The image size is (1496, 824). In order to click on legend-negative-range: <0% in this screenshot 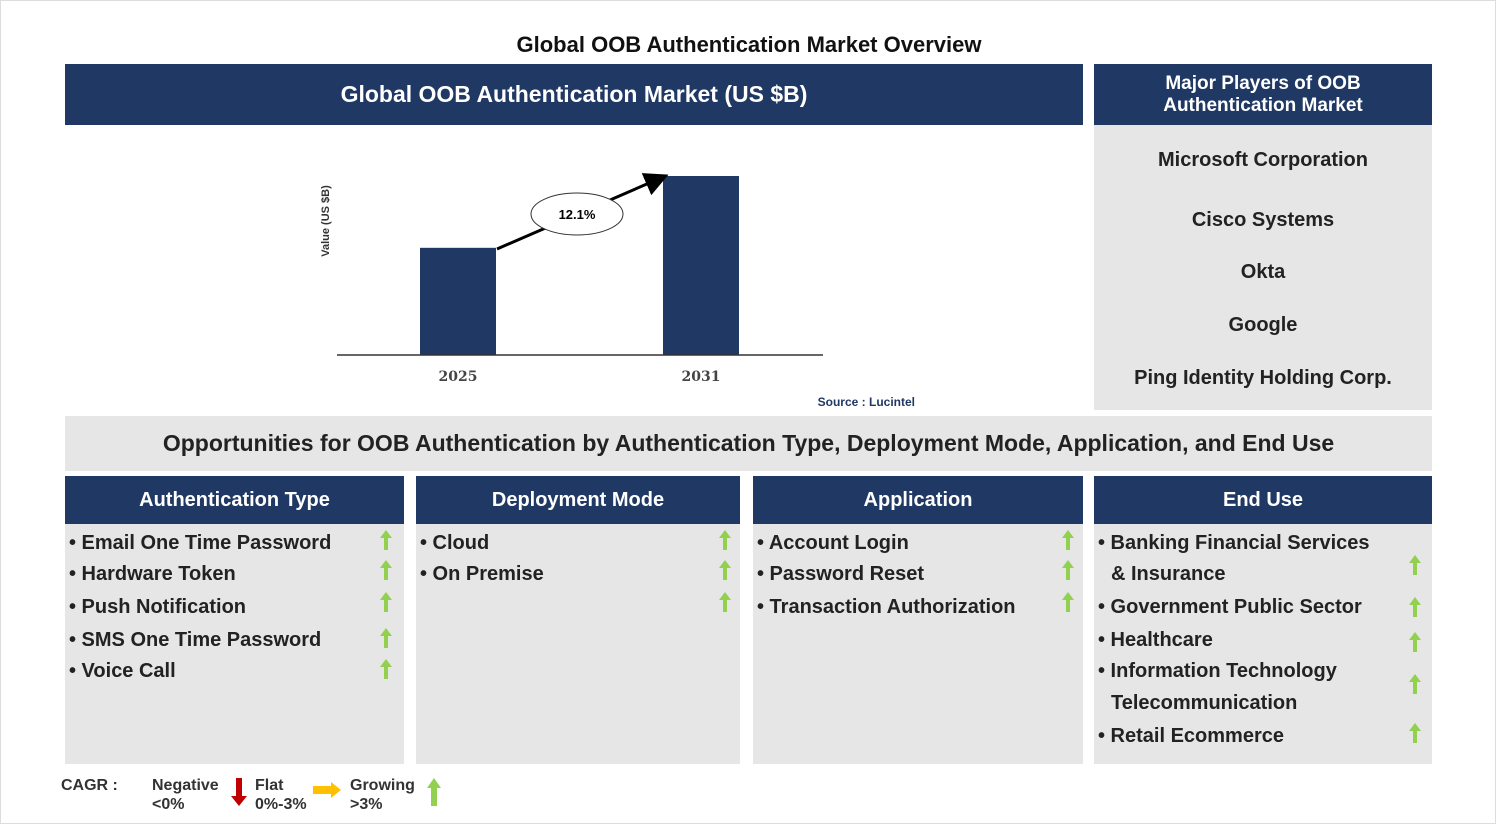, I will do `click(168, 804)`.